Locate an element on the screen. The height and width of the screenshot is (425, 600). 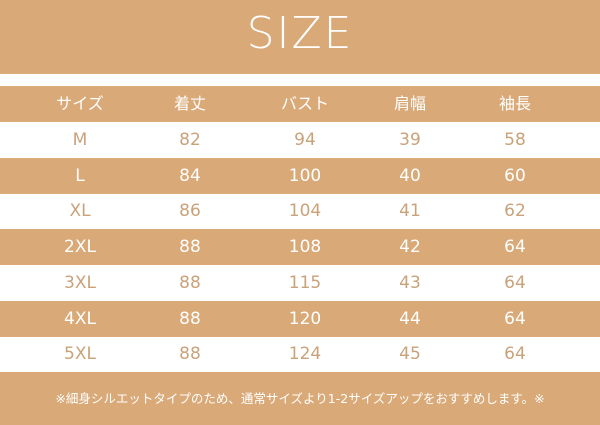
column-header: 着丈 is located at coordinates (189, 103).